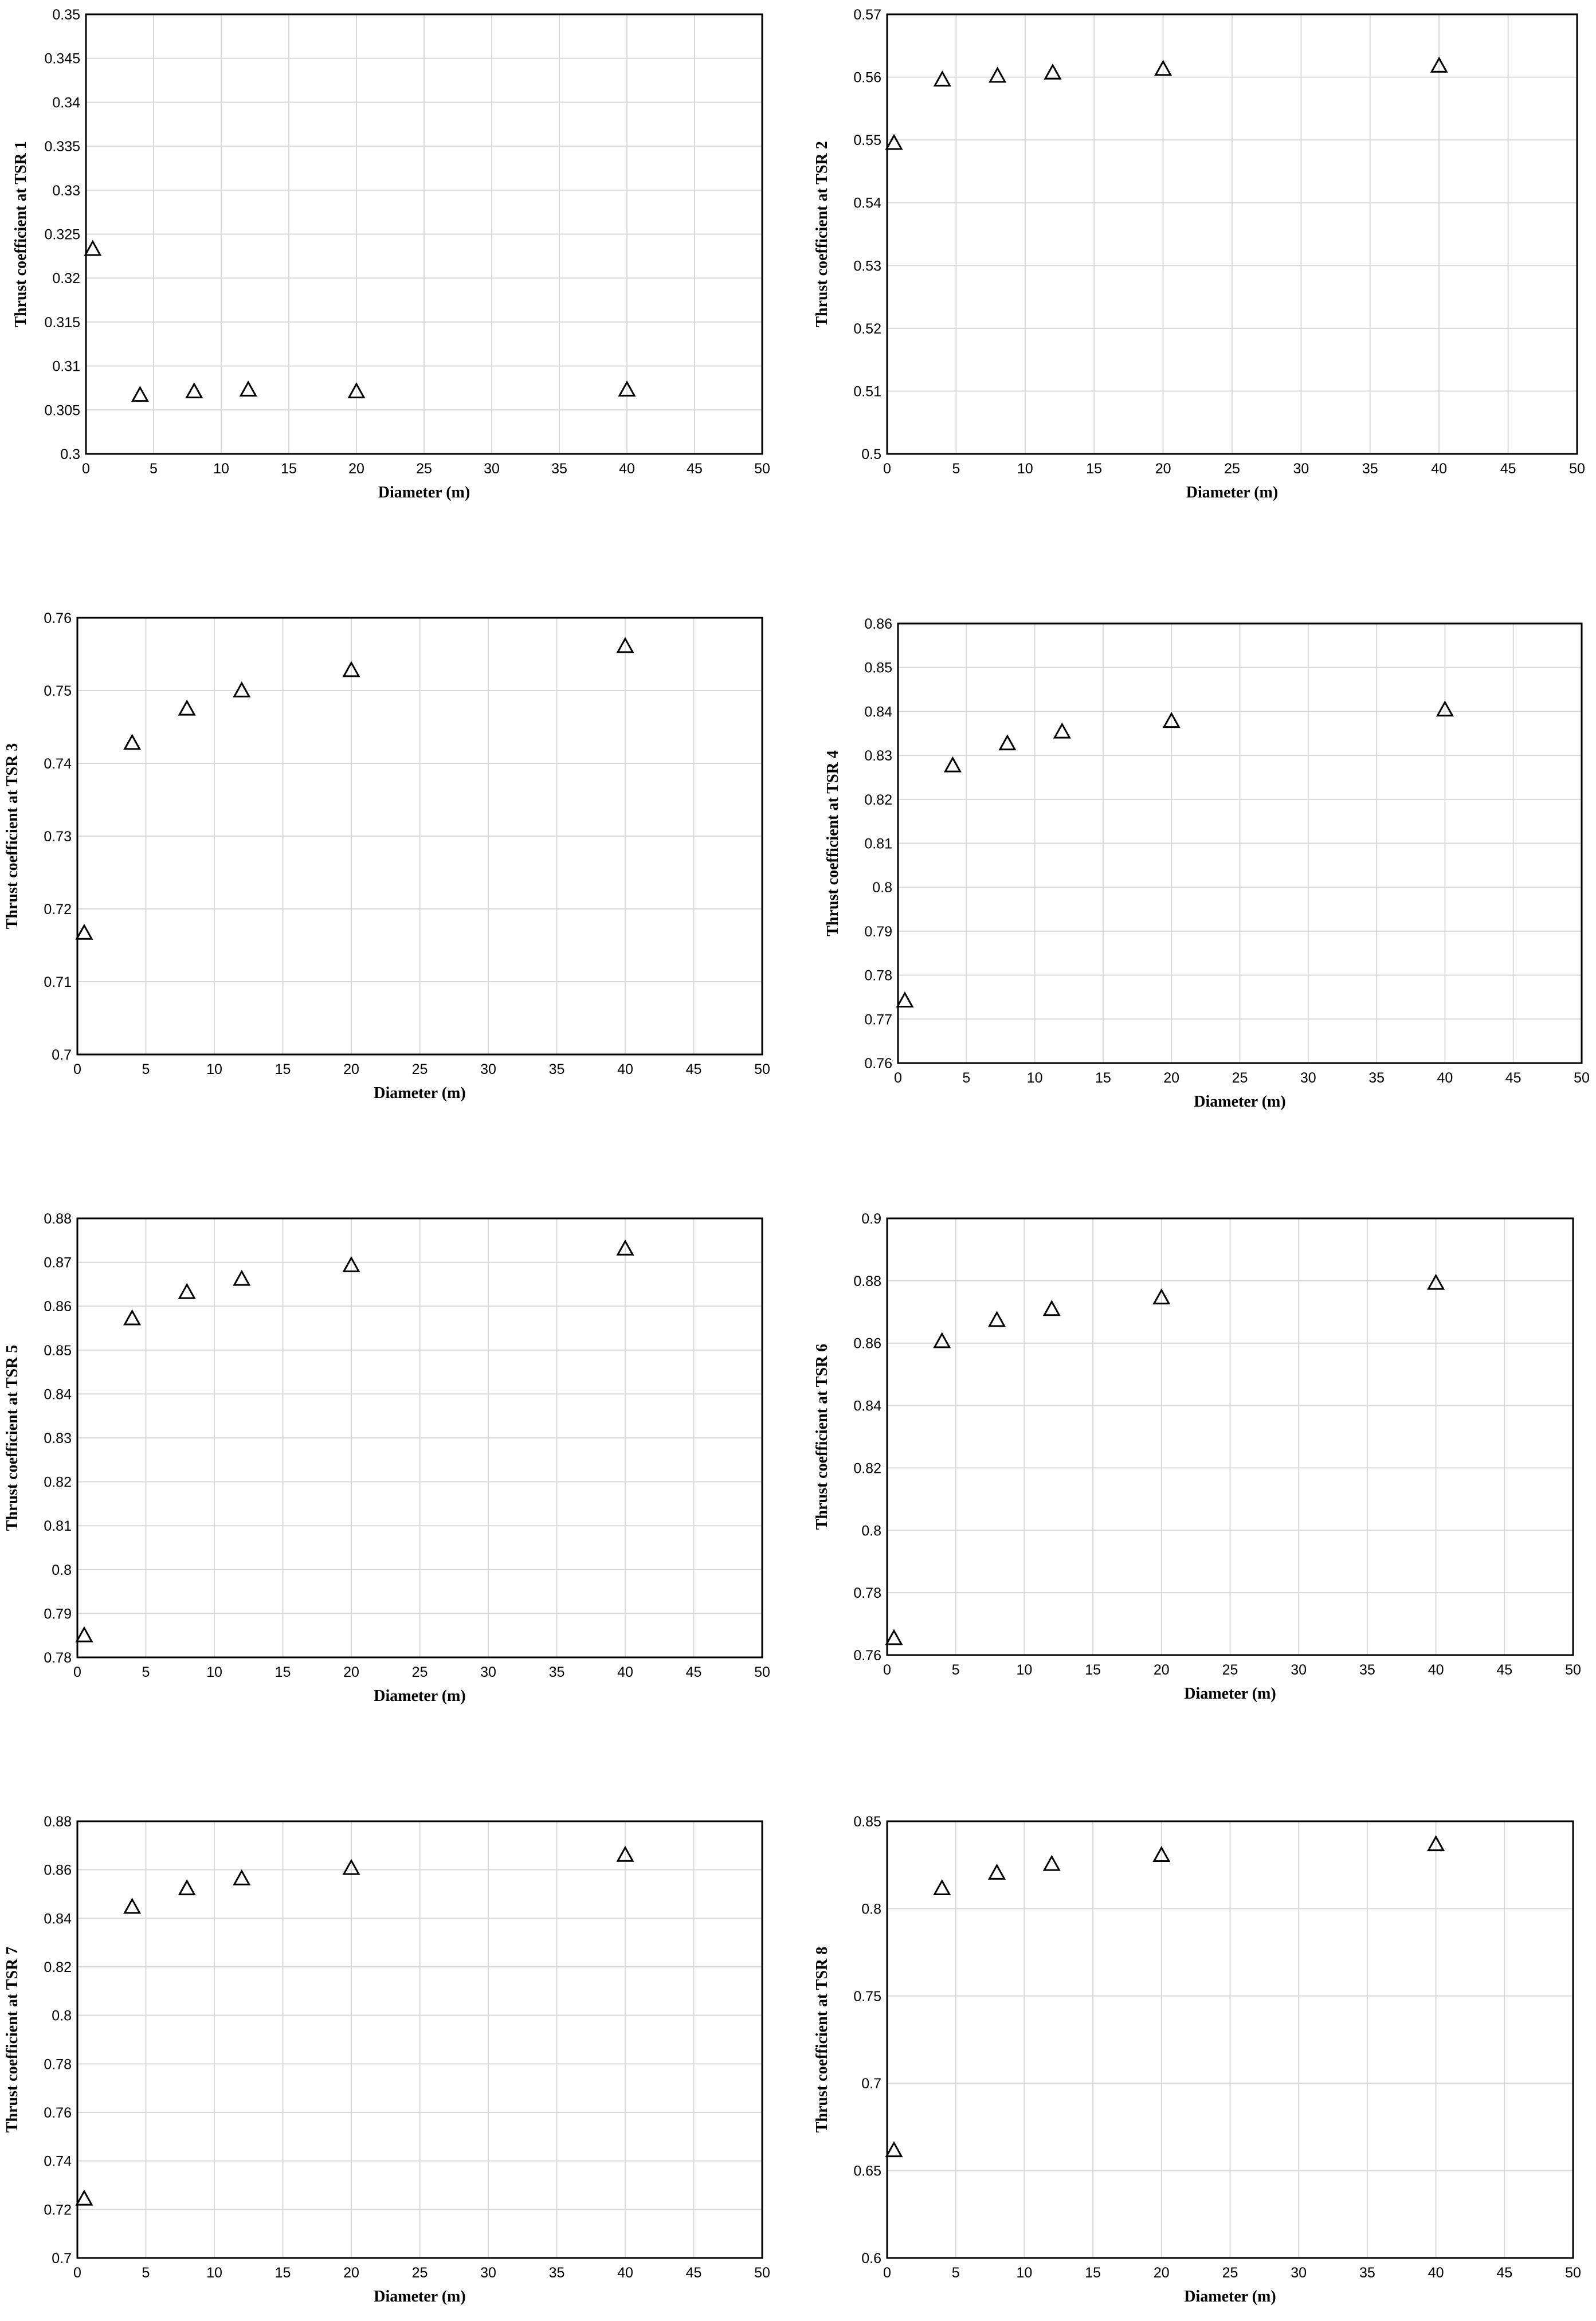 The height and width of the screenshot is (2321, 1596). What do you see at coordinates (58, 2113) in the screenshot?
I see `y-tick-label: 0.76` at bounding box center [58, 2113].